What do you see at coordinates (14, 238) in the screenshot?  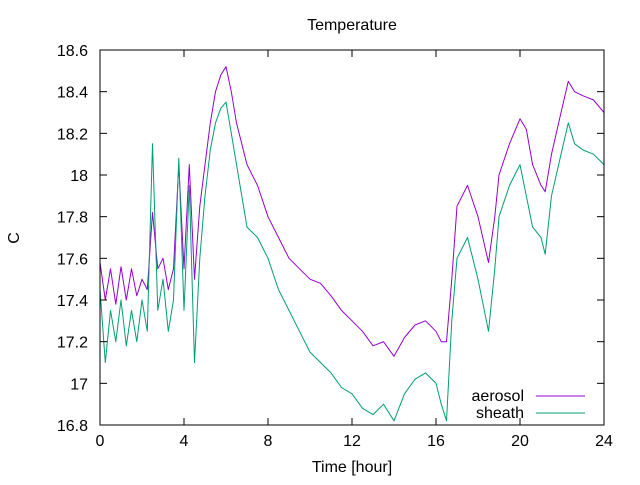 I see `y-axis-label: C` at bounding box center [14, 238].